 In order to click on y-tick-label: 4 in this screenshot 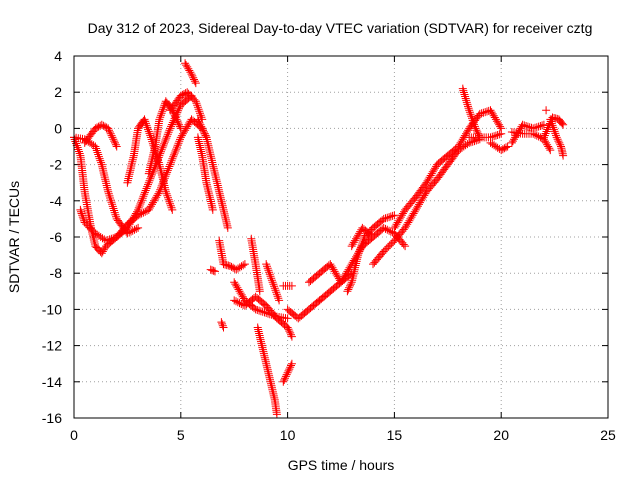, I will do `click(58, 56)`.